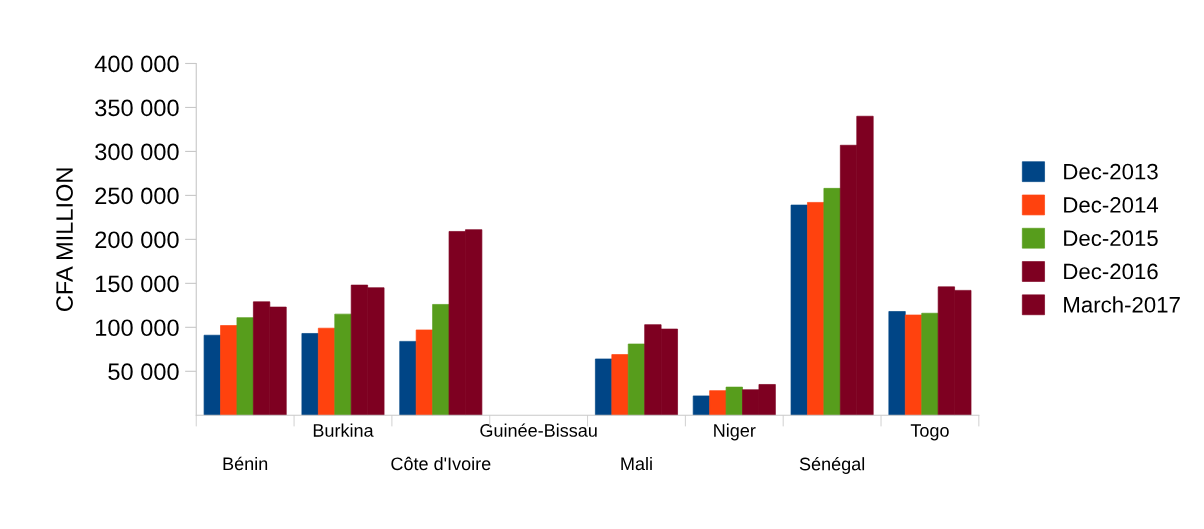 This screenshot has width=1204, height=529. Describe the element at coordinates (64, 239) in the screenshot. I see `y-axis-title: CFA MILLION` at that location.